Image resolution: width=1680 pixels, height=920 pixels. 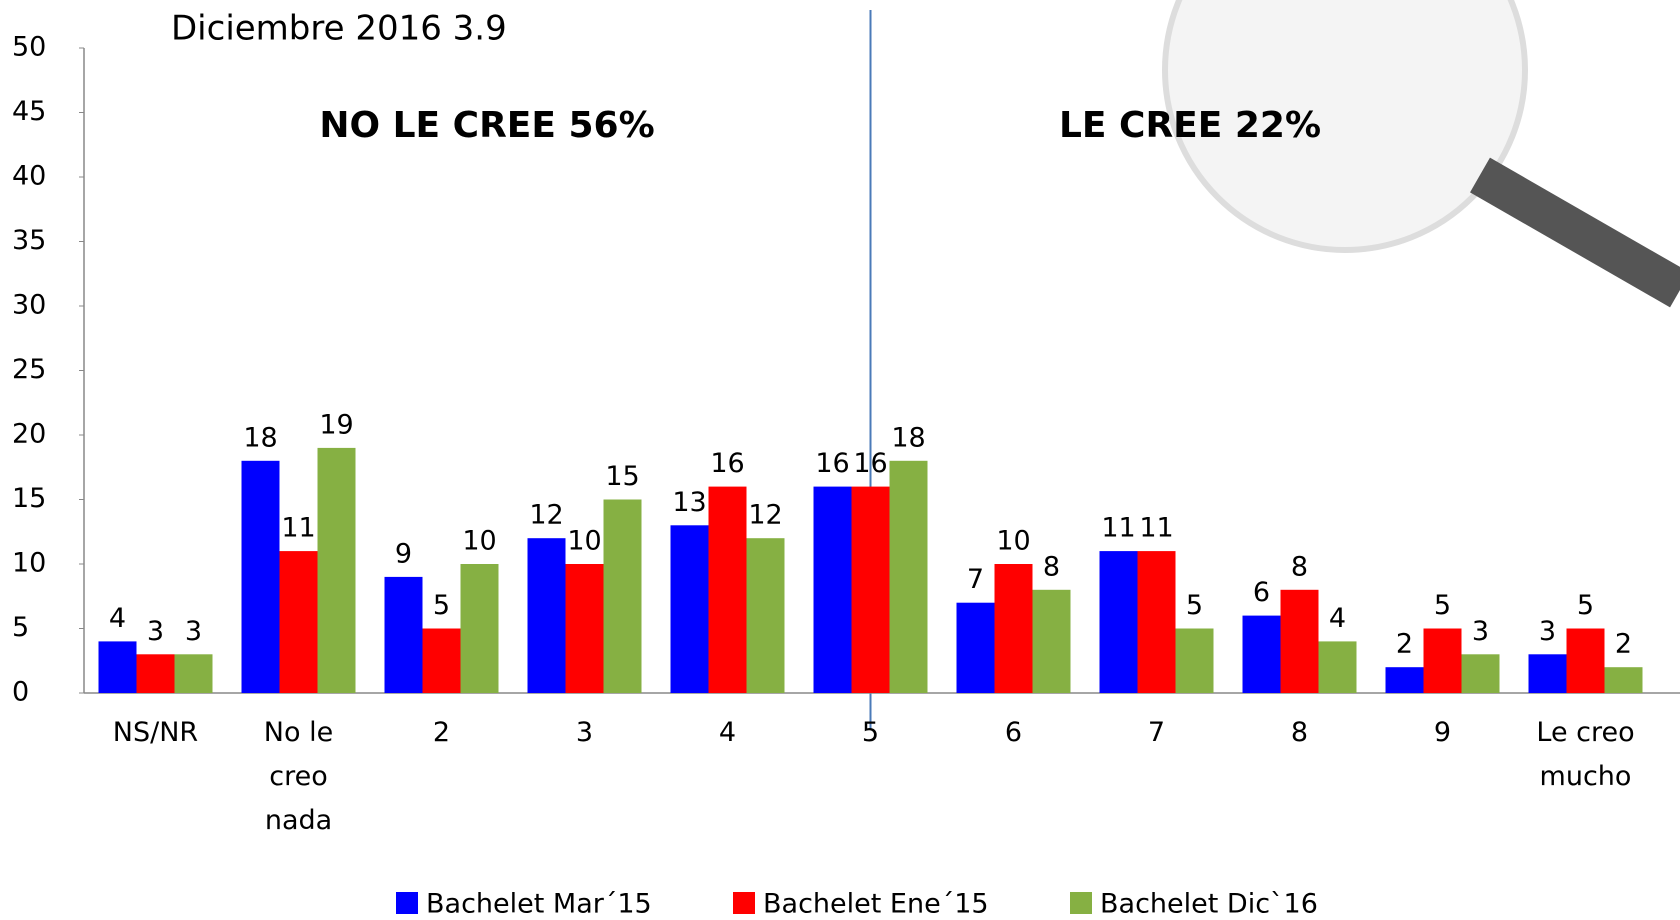 What do you see at coordinates (539, 904) in the screenshot?
I see `legend-label: Bachelet Mar´15` at bounding box center [539, 904].